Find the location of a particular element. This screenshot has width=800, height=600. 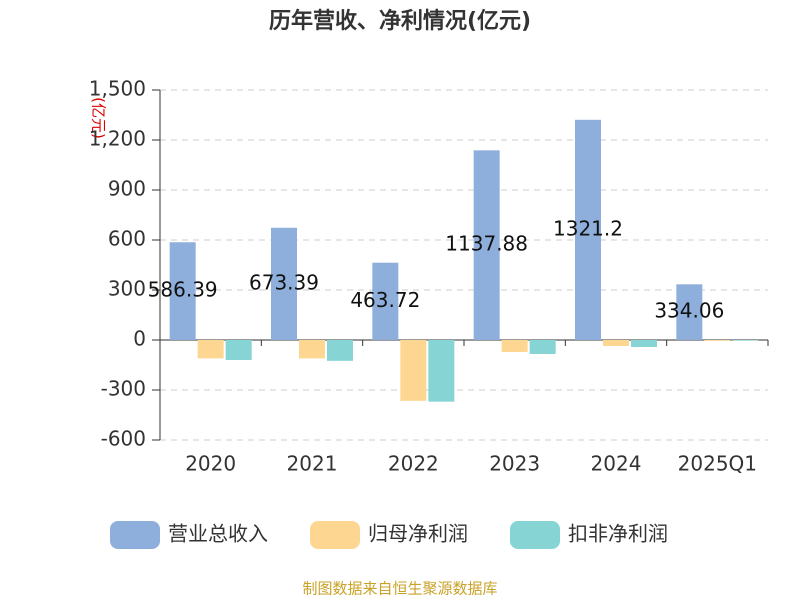

y-axis-label: (亿元) is located at coordinates (99, 118).